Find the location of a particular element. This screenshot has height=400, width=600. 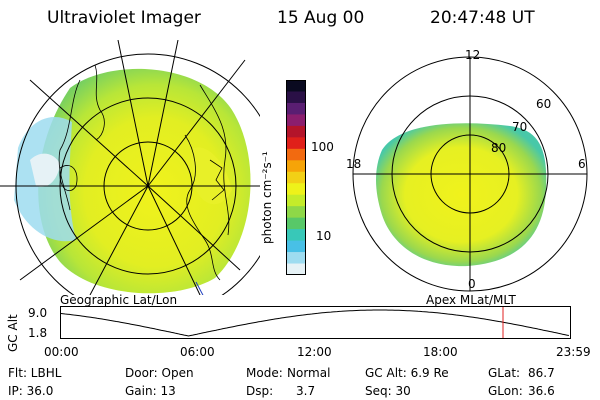

time-label: 20:47:48 UT is located at coordinates (482, 18).